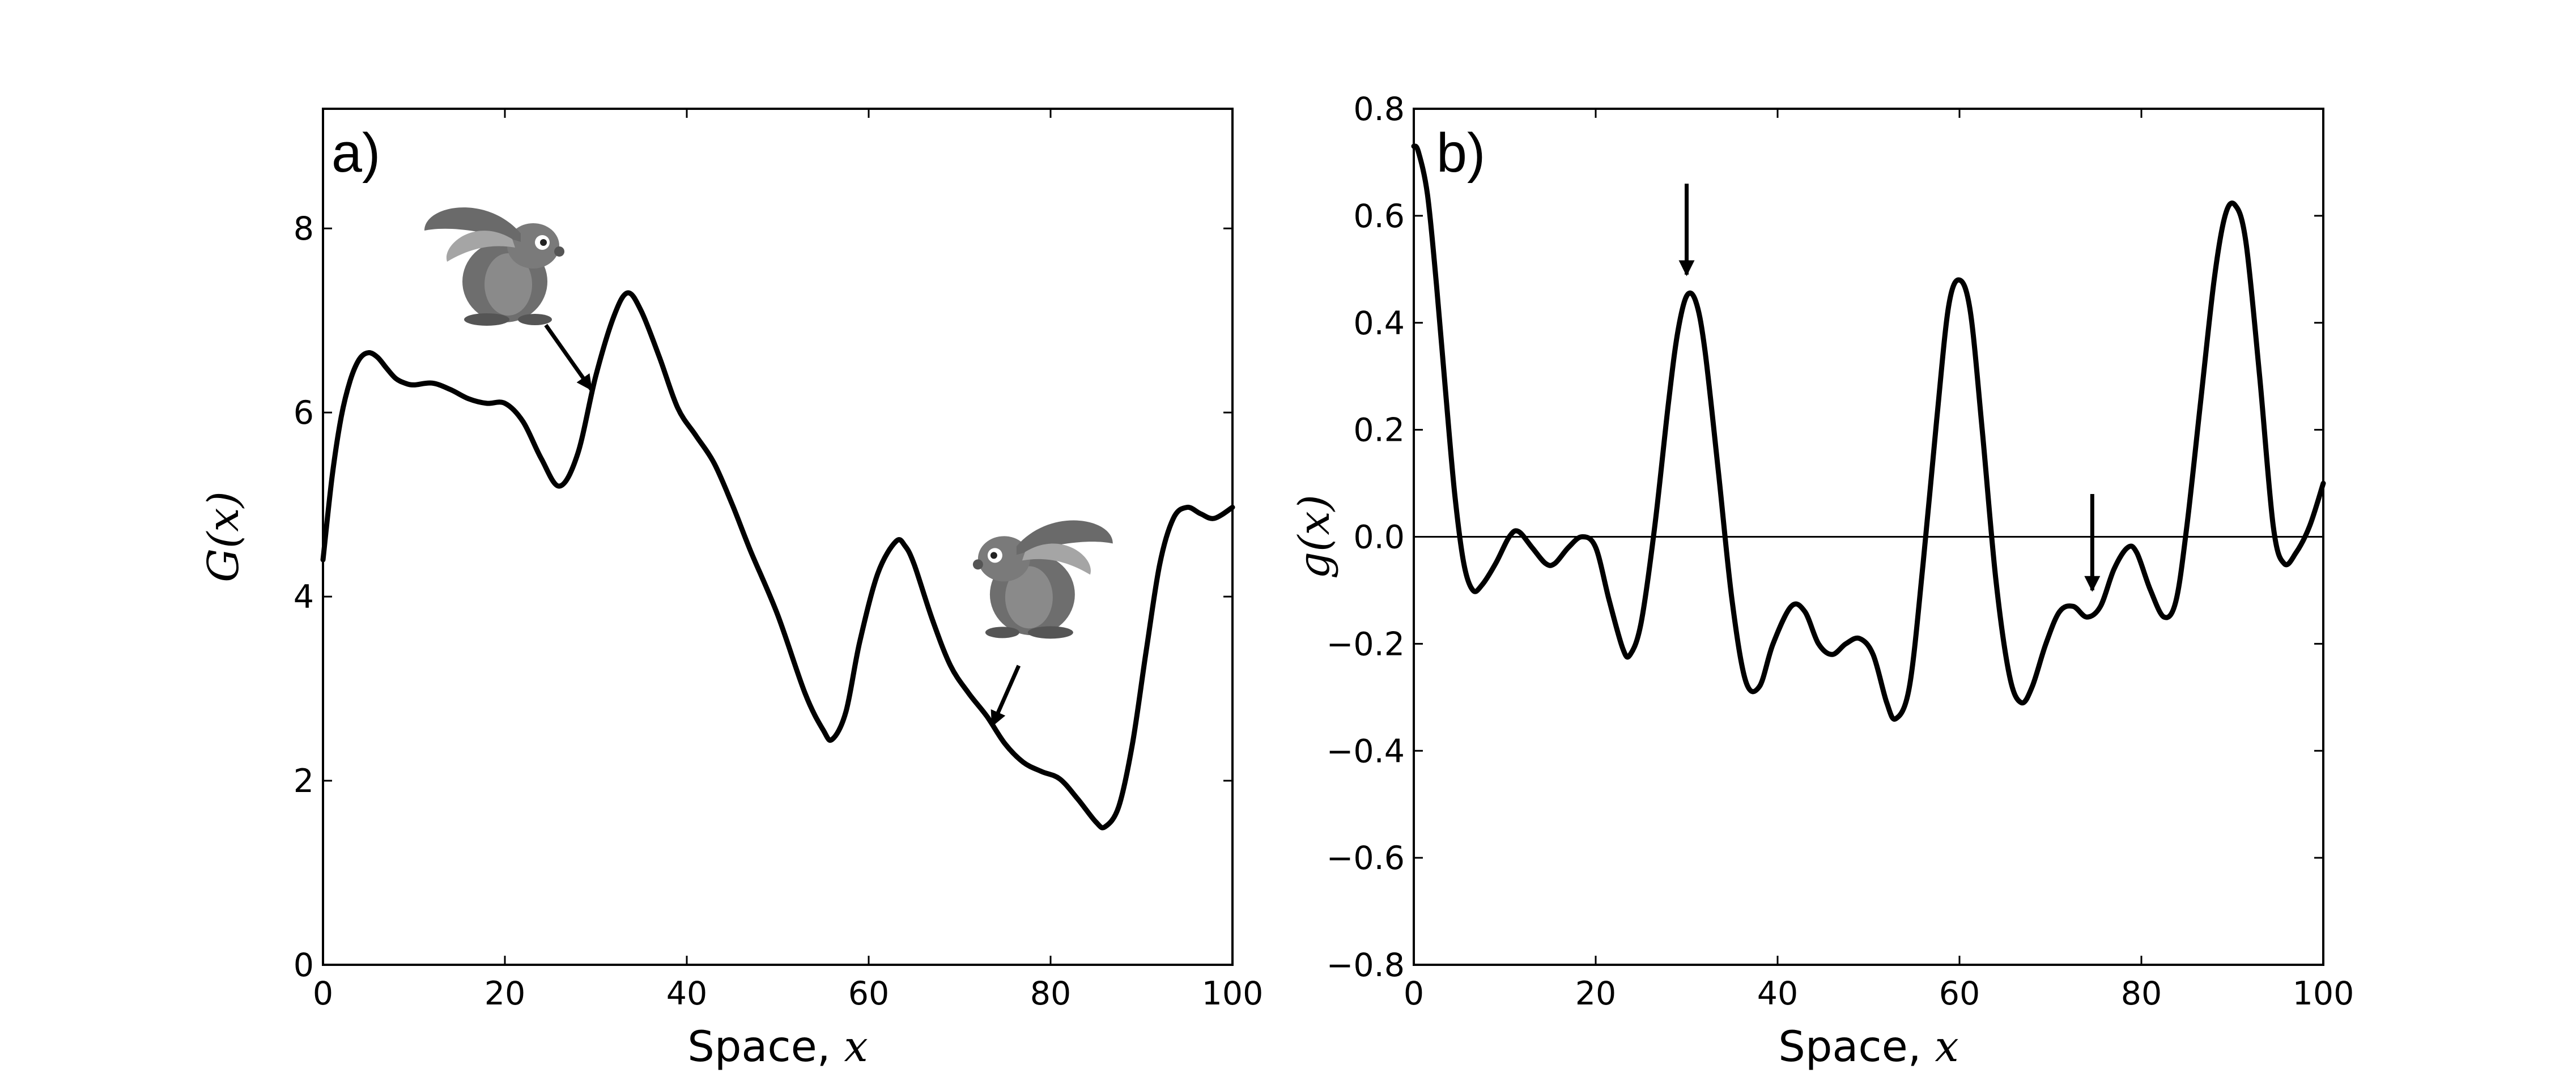 The width and height of the screenshot is (2576, 1073). What do you see at coordinates (1379, 537) in the screenshot?
I see `panel-b-y-tick-label: 0.0` at bounding box center [1379, 537].